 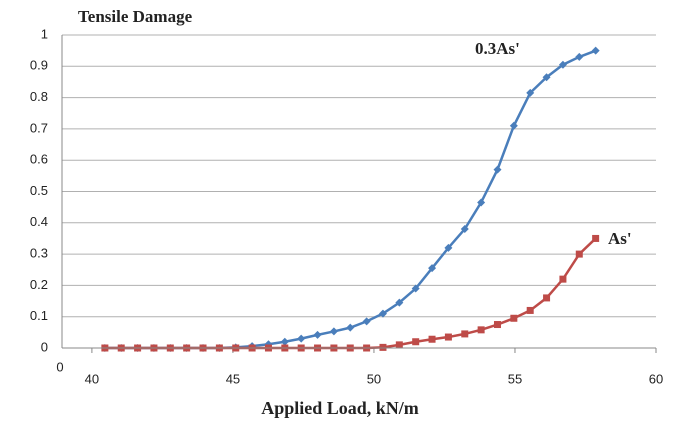 I want to click on chart-title: Tensile Damage, so click(x=135, y=16).